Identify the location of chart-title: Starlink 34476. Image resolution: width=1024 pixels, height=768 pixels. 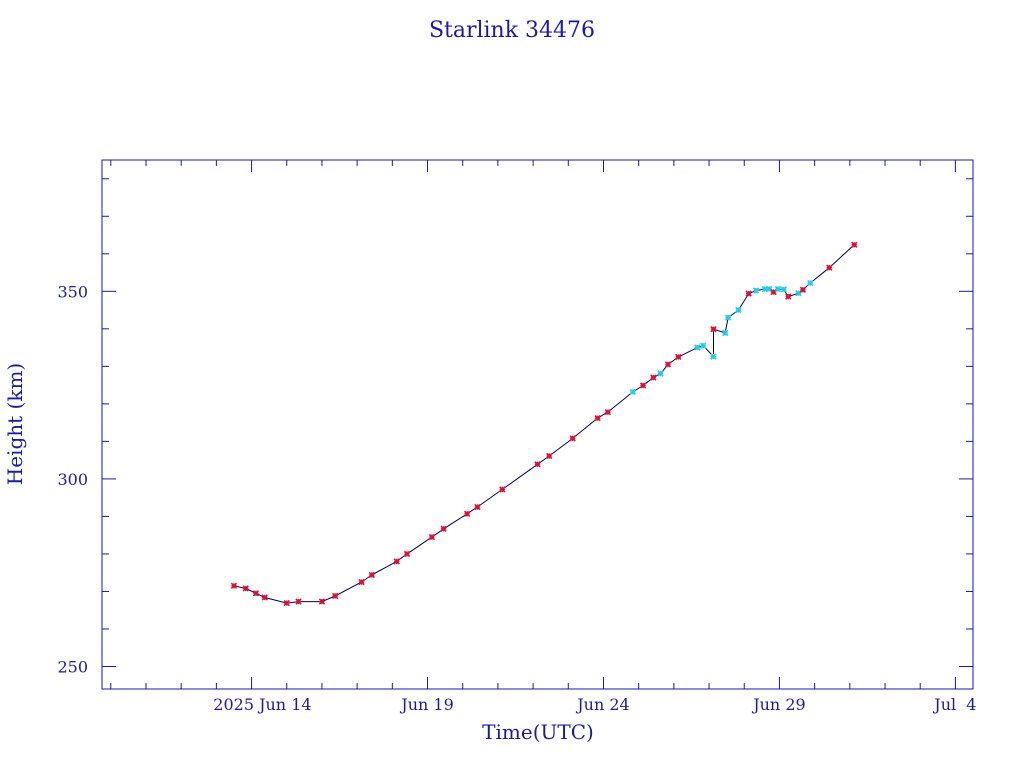
(512, 30).